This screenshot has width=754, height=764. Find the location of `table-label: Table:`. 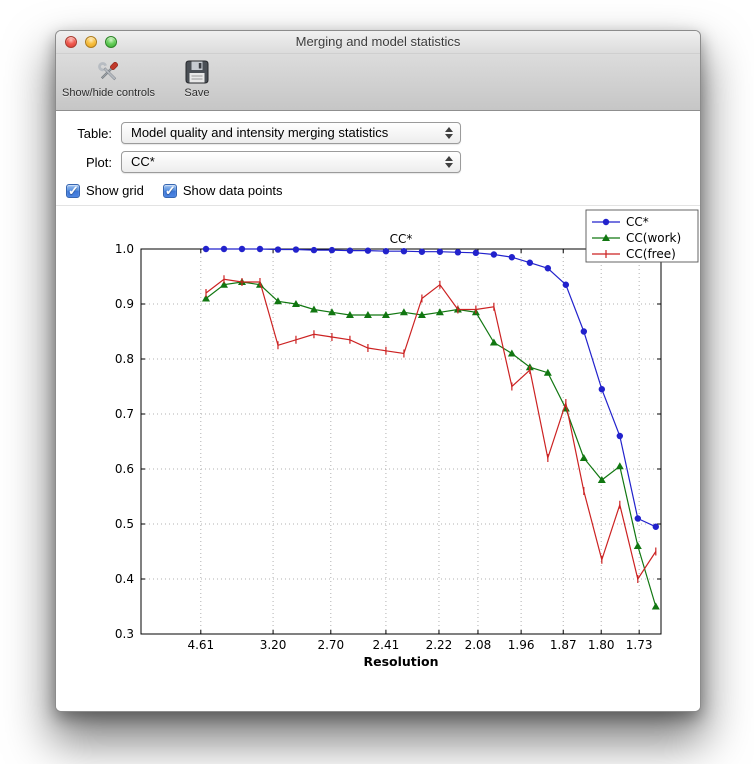

table-label: Table: is located at coordinates (94, 133).